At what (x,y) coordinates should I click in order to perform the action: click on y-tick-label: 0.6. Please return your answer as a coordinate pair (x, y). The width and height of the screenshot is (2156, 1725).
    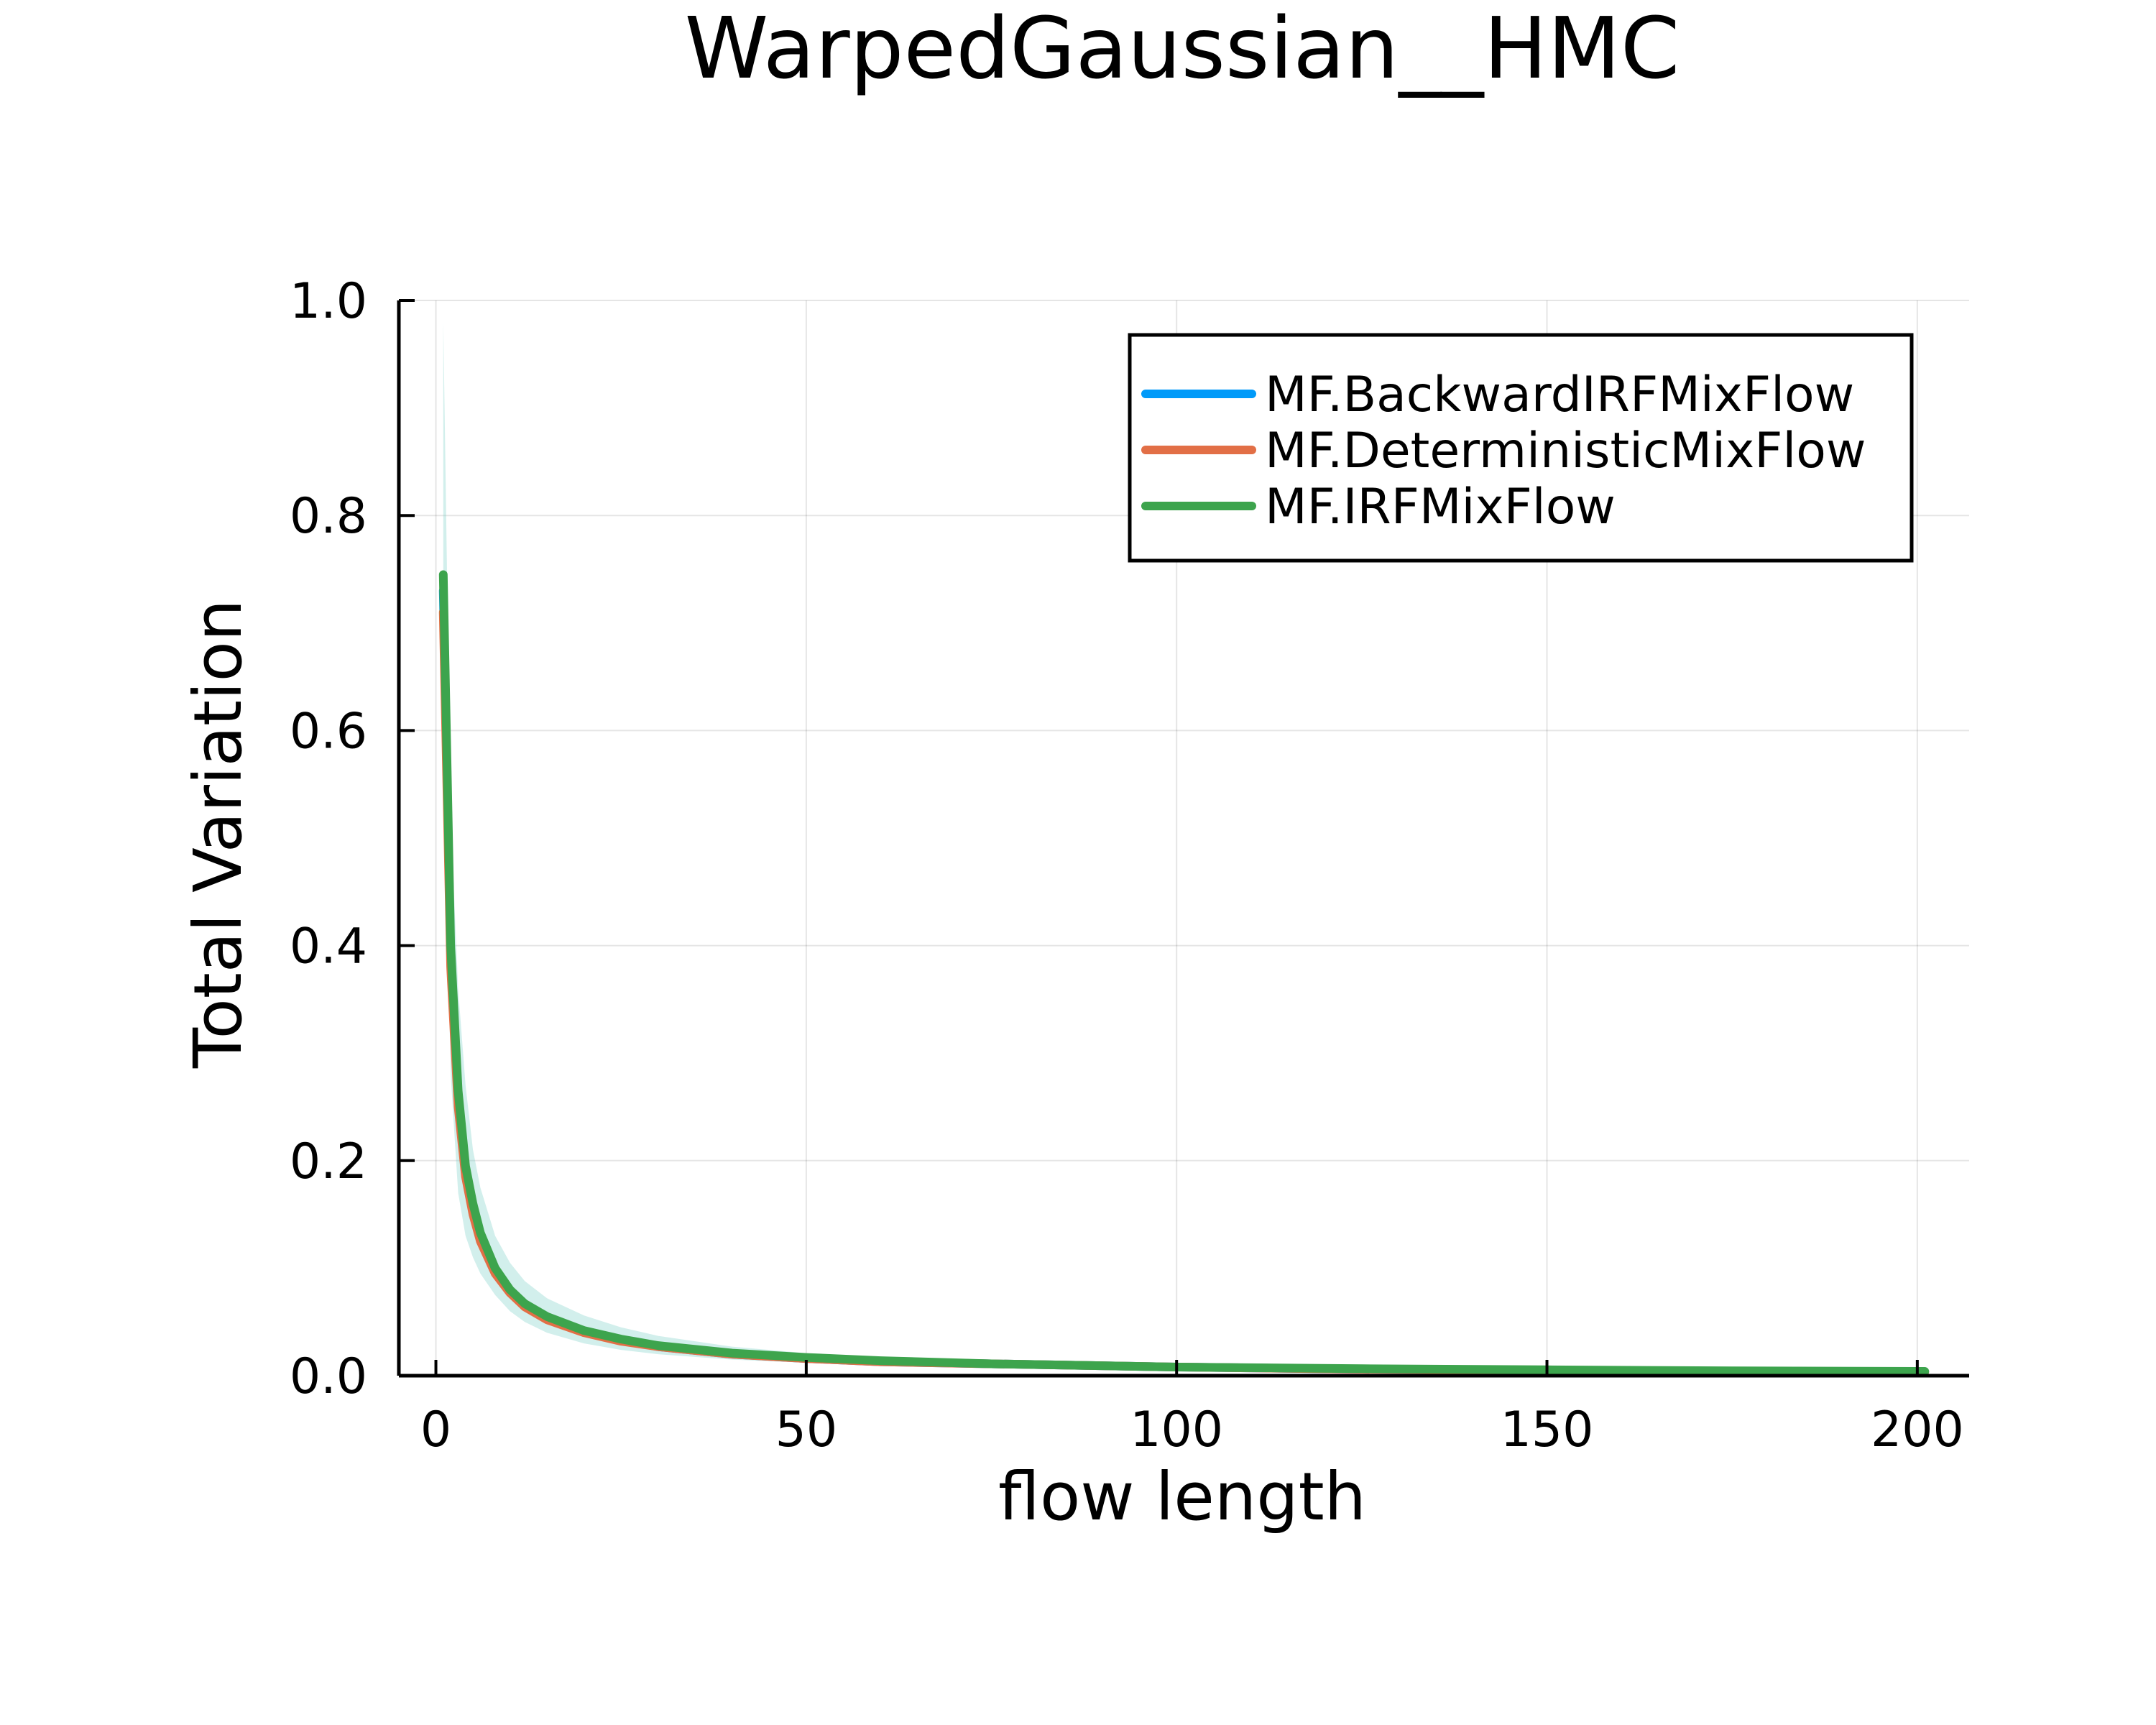
    Looking at the image, I should click on (328, 731).